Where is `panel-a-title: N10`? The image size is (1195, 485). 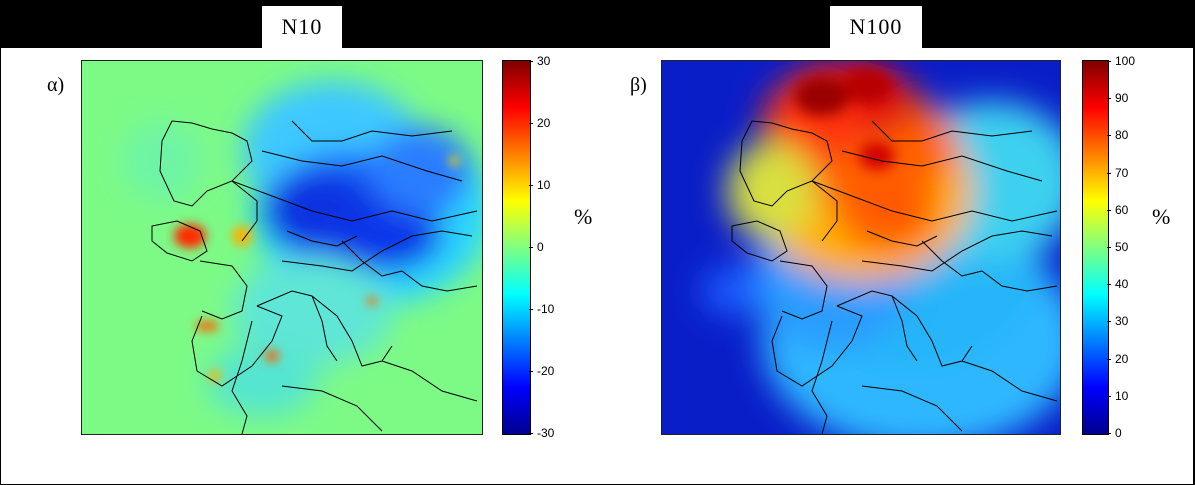
panel-a-title: N10 is located at coordinates (302, 27).